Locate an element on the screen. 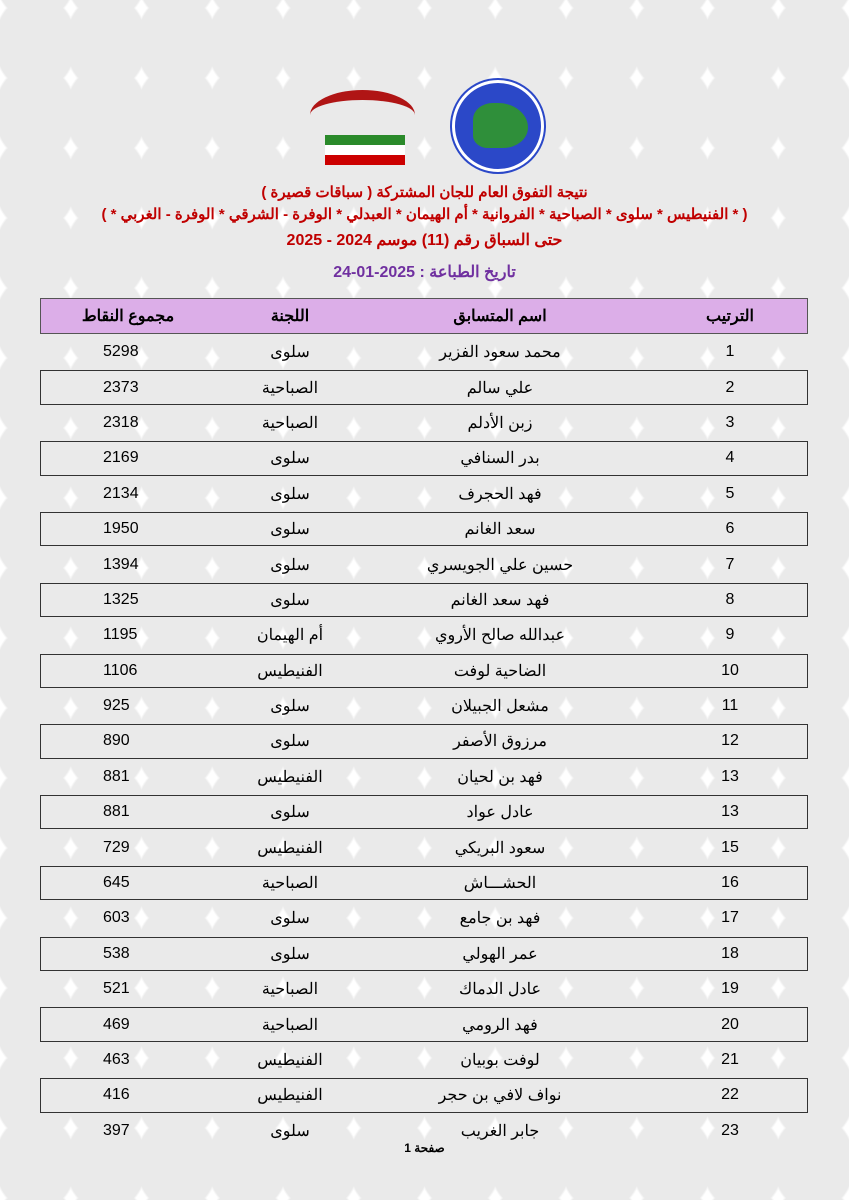  cell-name: فهد الحجرف is located at coordinates (500, 494).